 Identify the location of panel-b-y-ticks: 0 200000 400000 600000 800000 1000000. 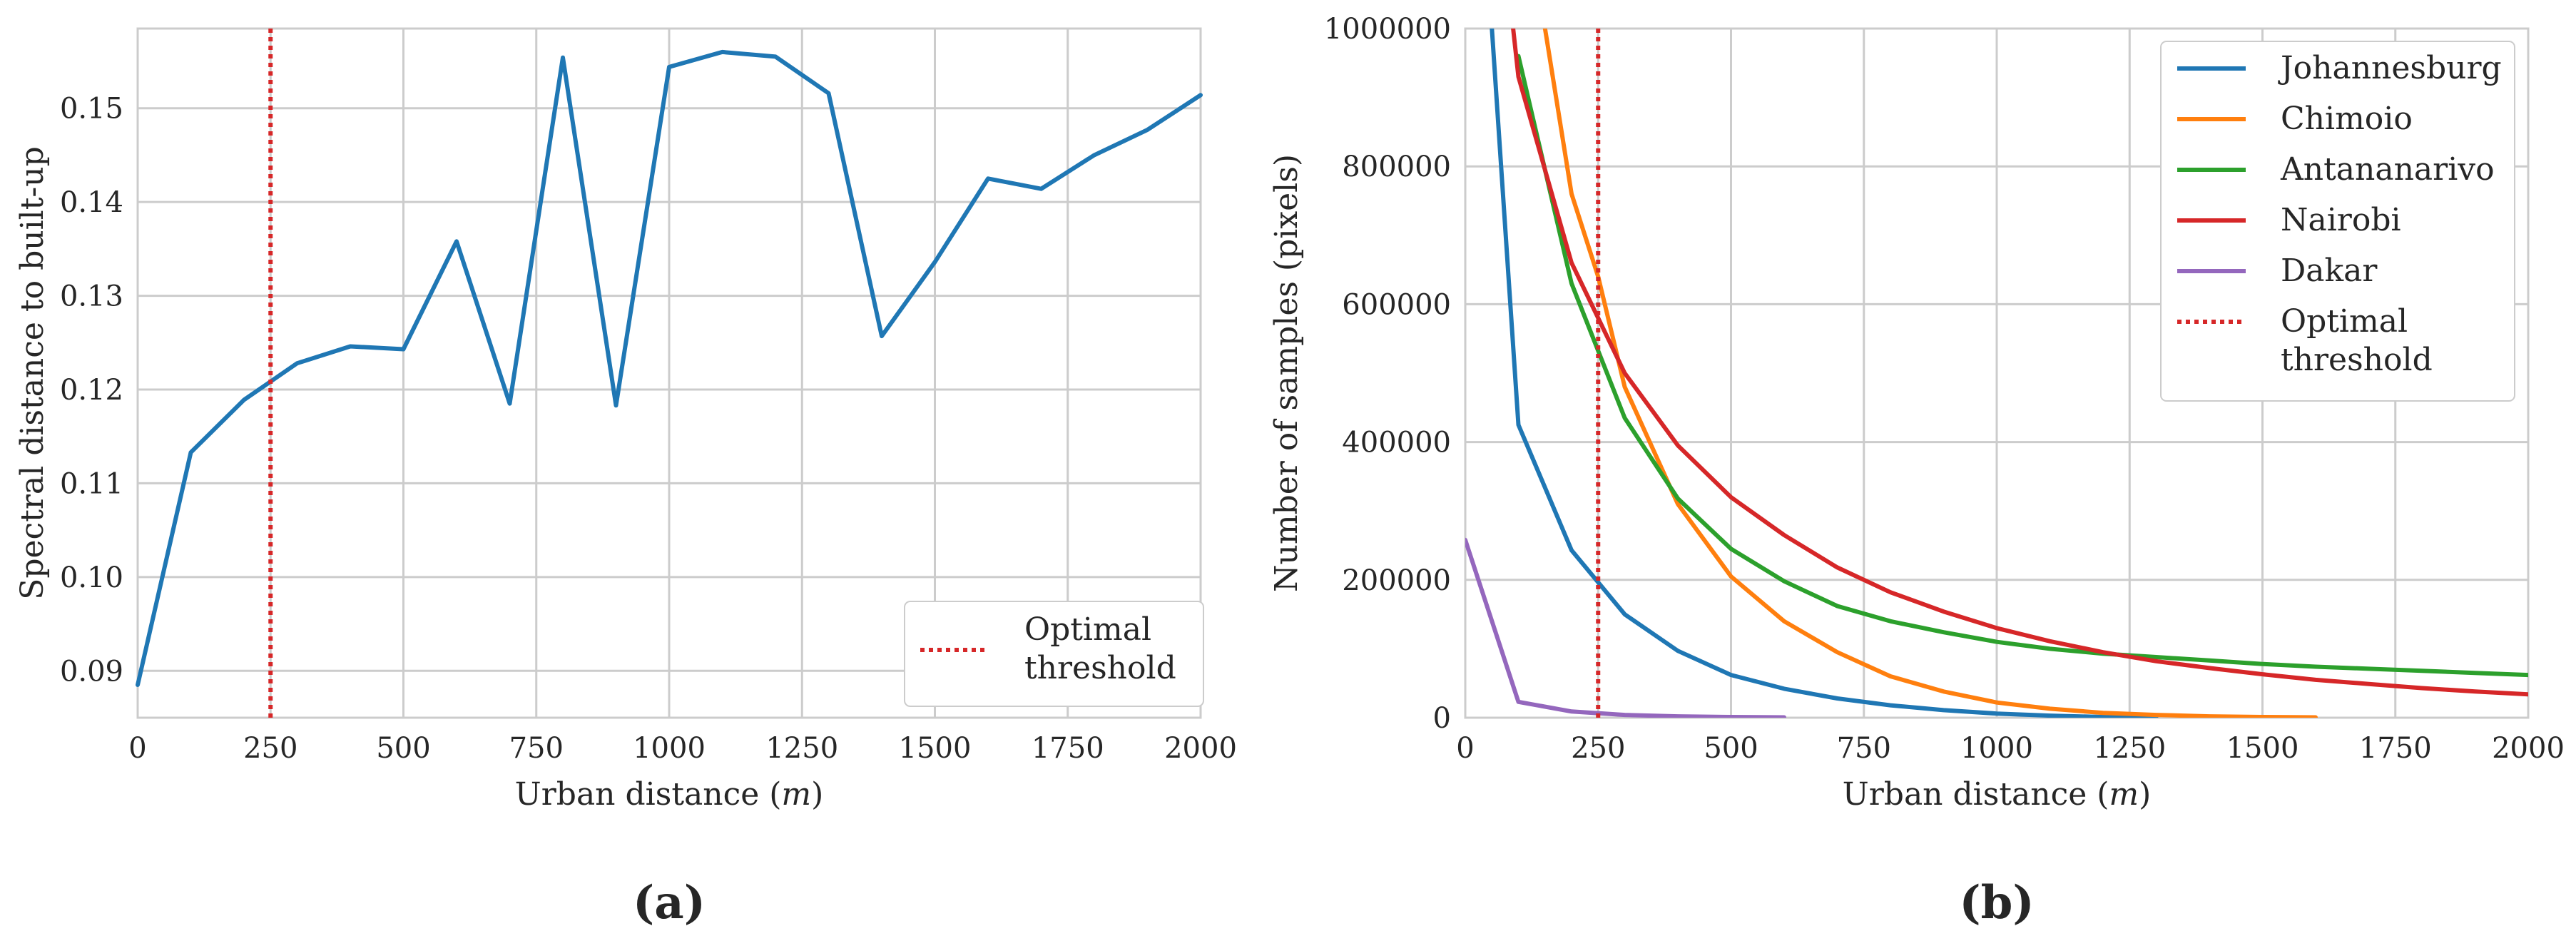
(1387, 374).